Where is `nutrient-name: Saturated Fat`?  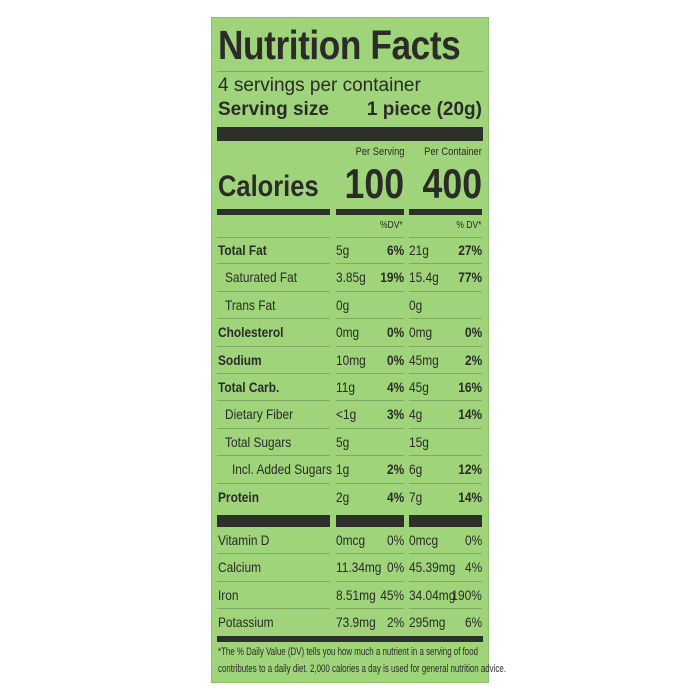 nutrient-name: Saturated Fat is located at coordinates (261, 277).